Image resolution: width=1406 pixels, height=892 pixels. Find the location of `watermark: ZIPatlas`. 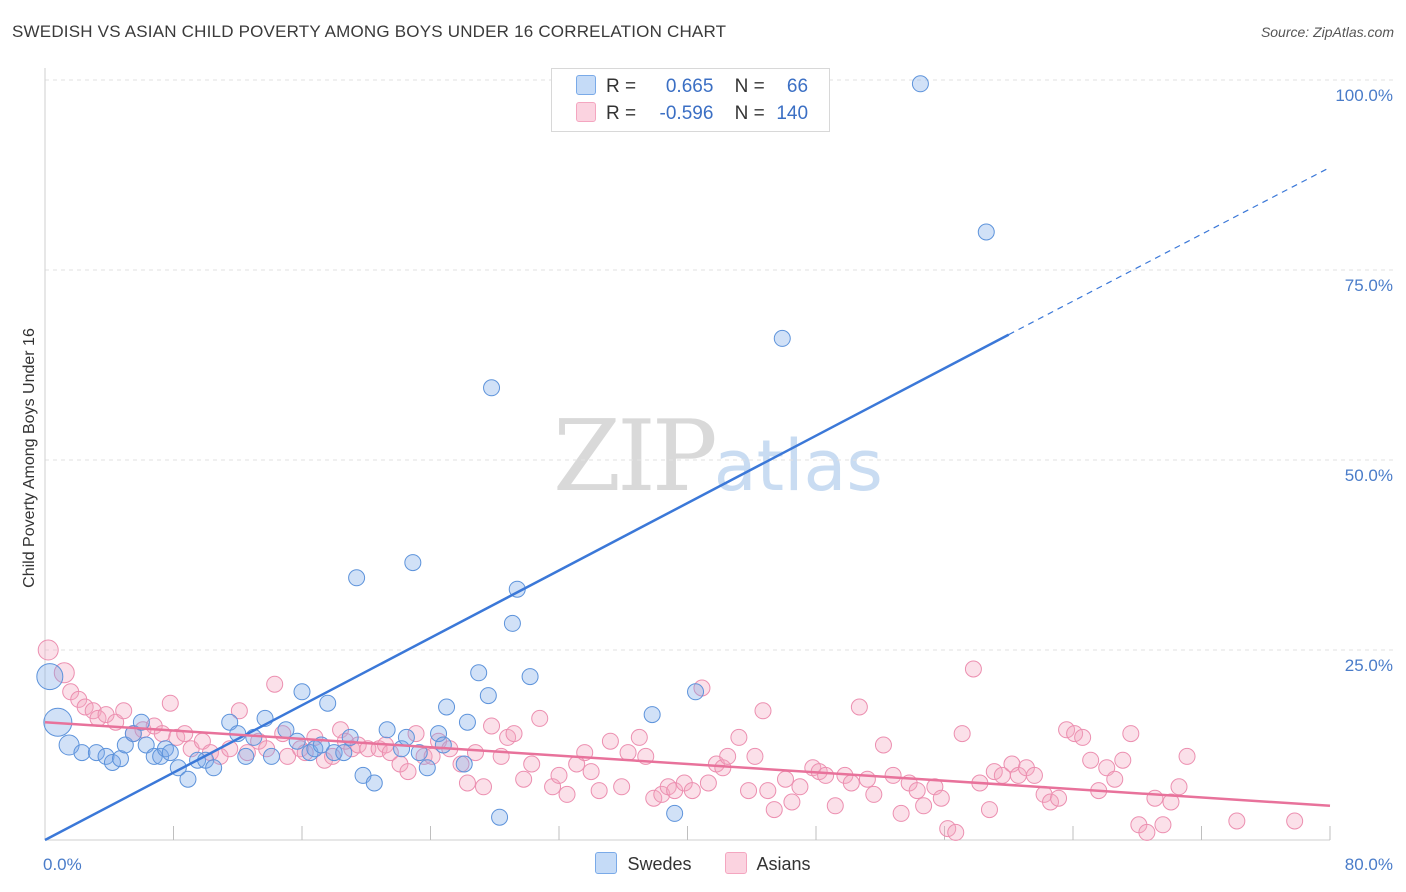

watermark: ZIPatlas is located at coordinates (718, 457).